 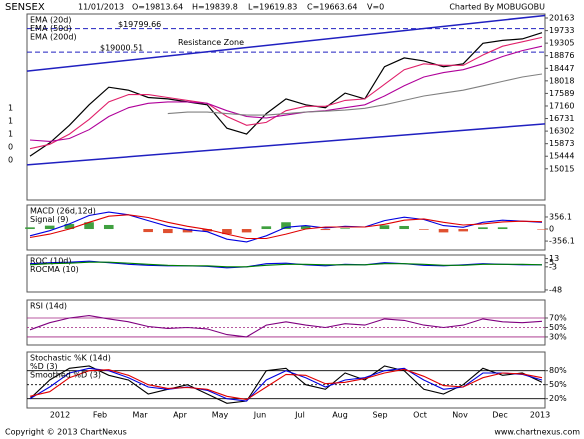 What do you see at coordinates (560, 216) in the screenshot?
I see `y-tick-label: 356.1` at bounding box center [560, 216].